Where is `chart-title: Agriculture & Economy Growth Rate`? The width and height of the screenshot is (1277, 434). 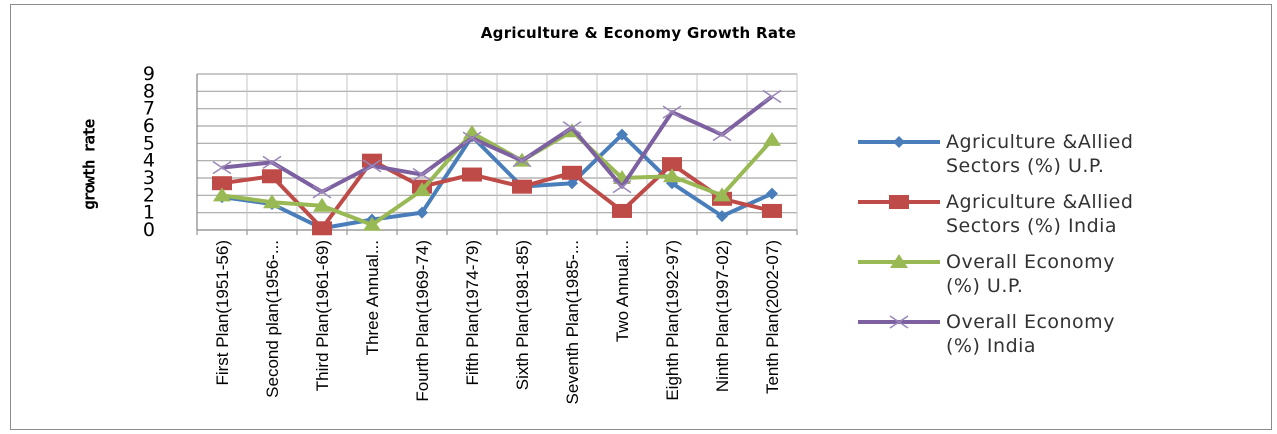
chart-title: Agriculture & Economy Growth Rate is located at coordinates (638, 33).